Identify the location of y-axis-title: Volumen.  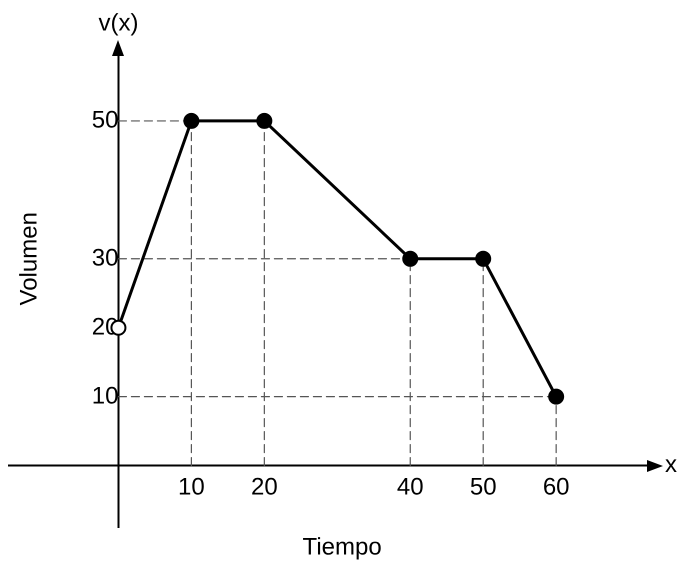
(29, 259).